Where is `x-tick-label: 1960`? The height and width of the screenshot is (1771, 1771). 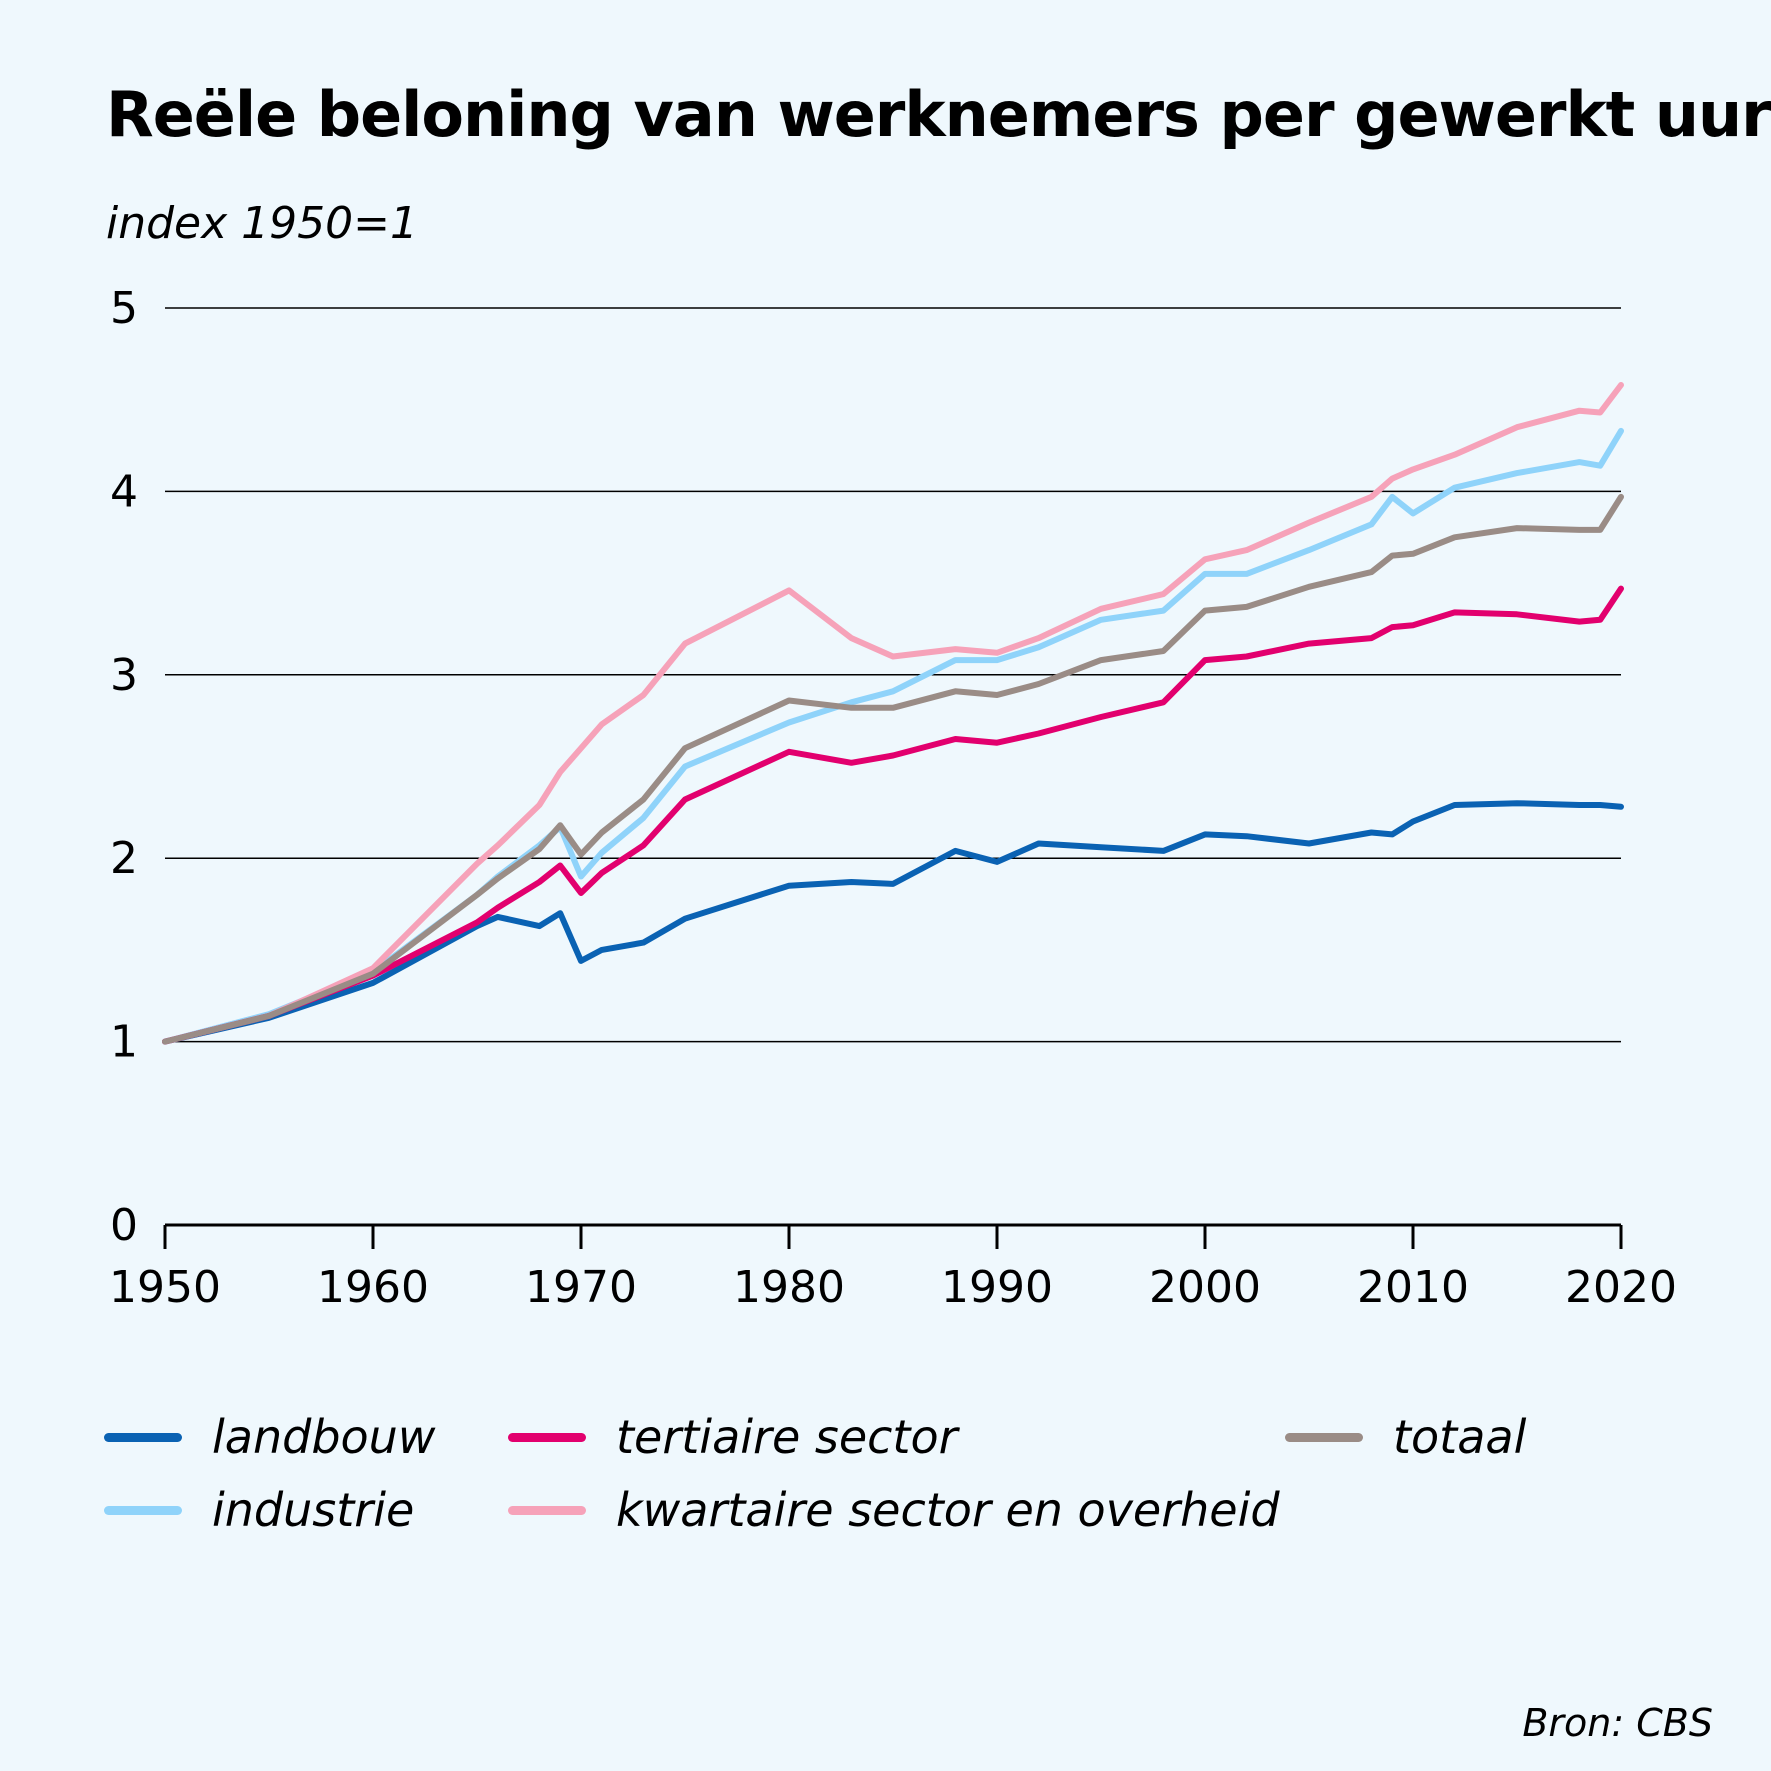 x-tick-label: 1960 is located at coordinates (373, 1287).